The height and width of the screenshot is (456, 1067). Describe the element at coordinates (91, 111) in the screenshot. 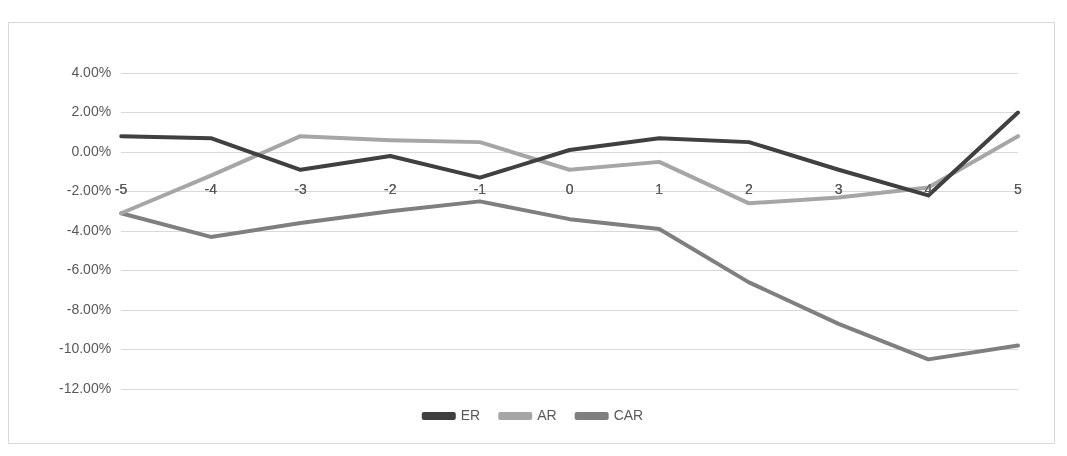

I see `y-tick-label: 2.00%` at that location.